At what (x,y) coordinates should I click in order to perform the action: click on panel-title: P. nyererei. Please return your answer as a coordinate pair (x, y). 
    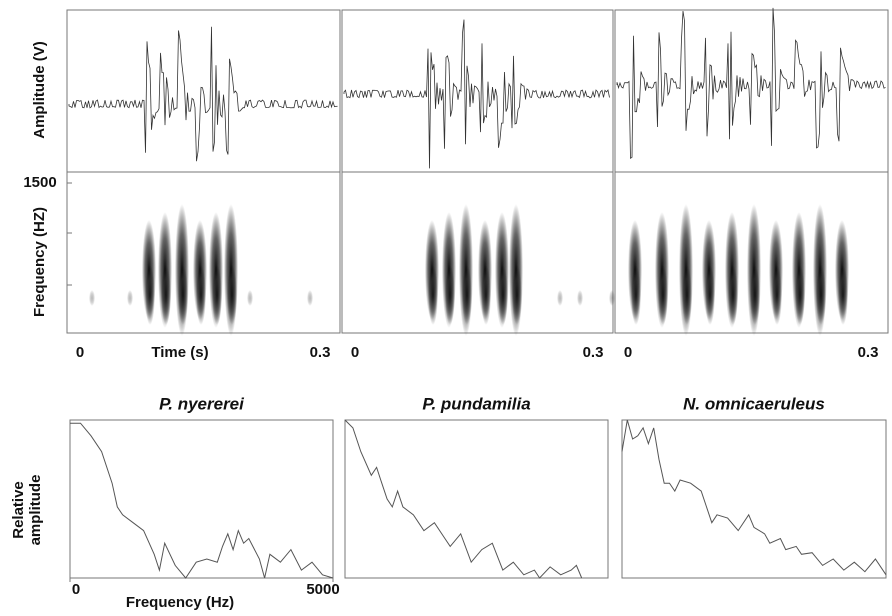
    Looking at the image, I should click on (202, 403).